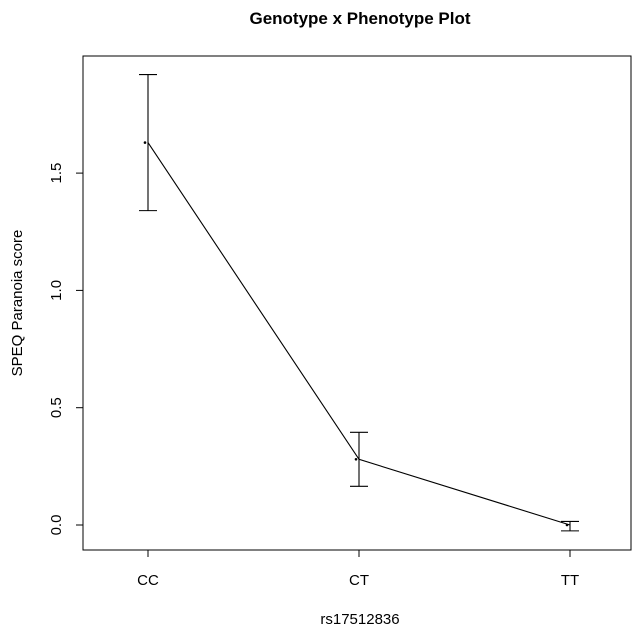 The height and width of the screenshot is (628, 632). What do you see at coordinates (56, 290) in the screenshot?
I see `y-tick-label: 1.0` at bounding box center [56, 290].